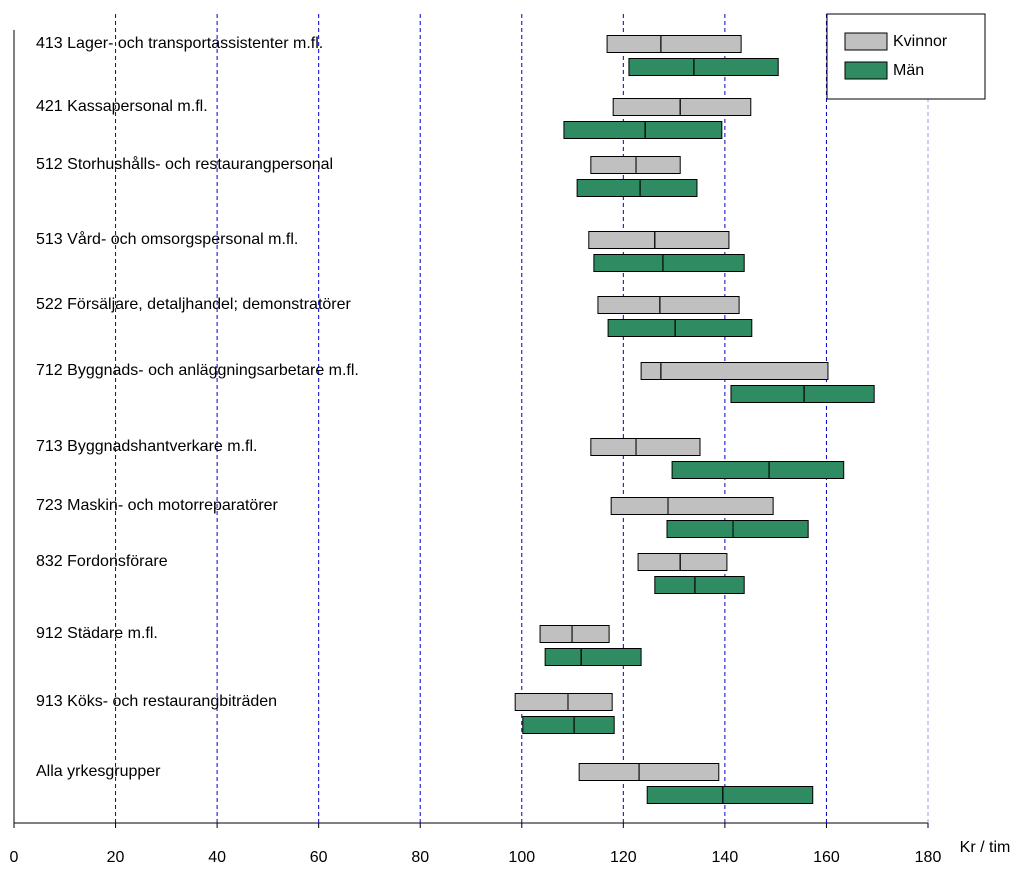 This screenshot has height=875, width=1020. I want to click on category-label: 421 Kassapersonal m.fl., so click(122, 106).